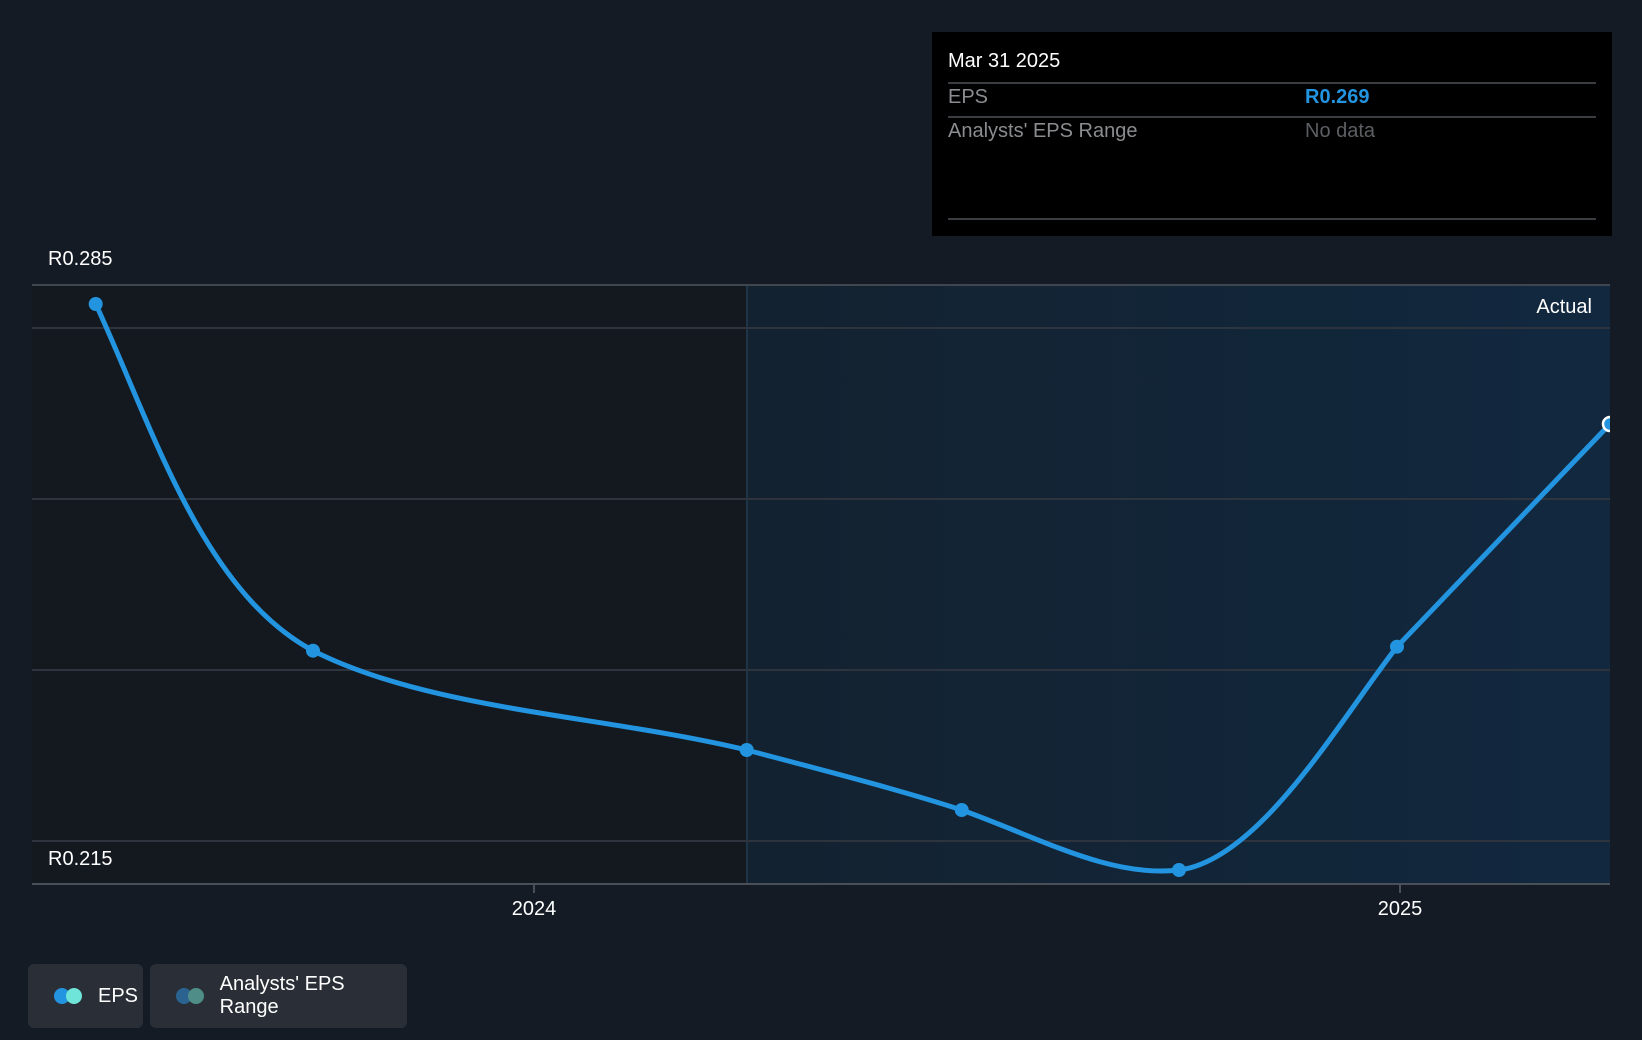 Image resolution: width=1642 pixels, height=1040 pixels. What do you see at coordinates (282, 995) in the screenshot?
I see `legend-analysts-range-label: Analysts' EPS Range` at bounding box center [282, 995].